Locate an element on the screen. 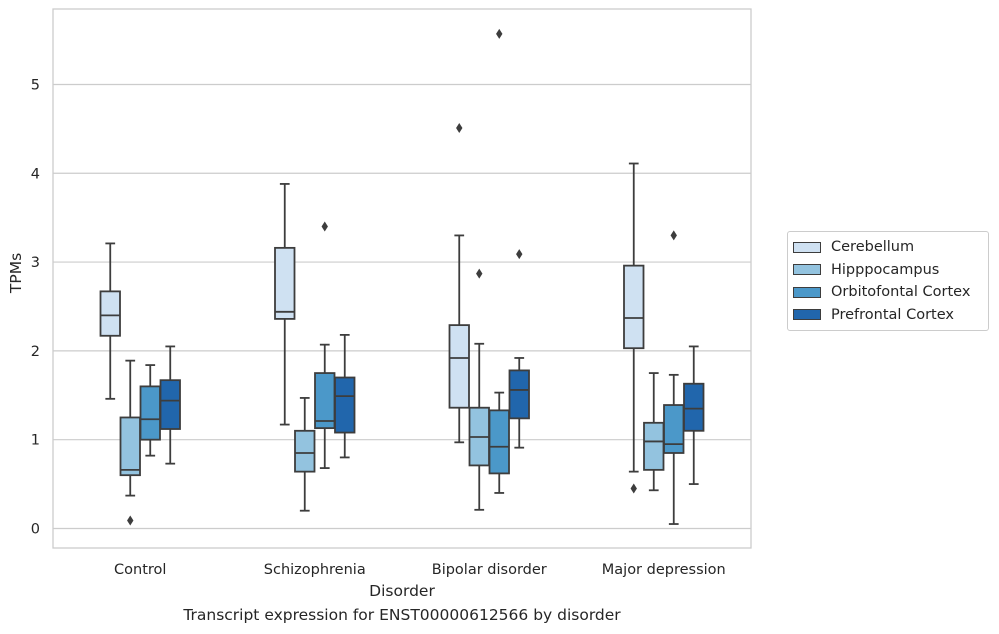 The height and width of the screenshot is (634, 999). legend-item: Cerebellum is located at coordinates (888, 247).